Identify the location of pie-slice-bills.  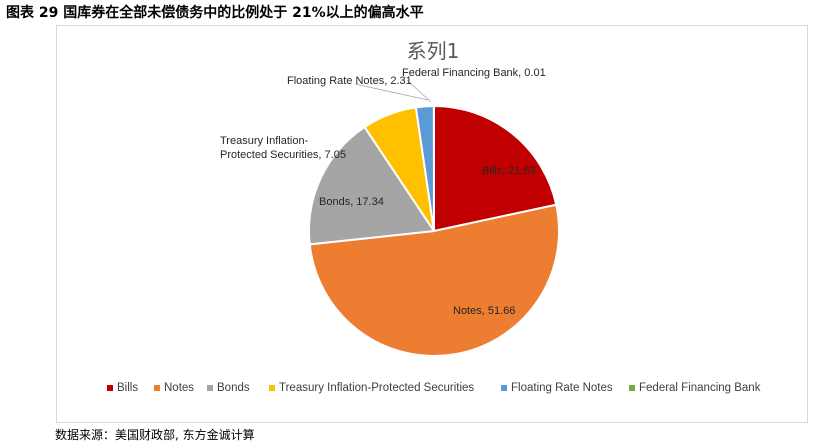
(495, 168).